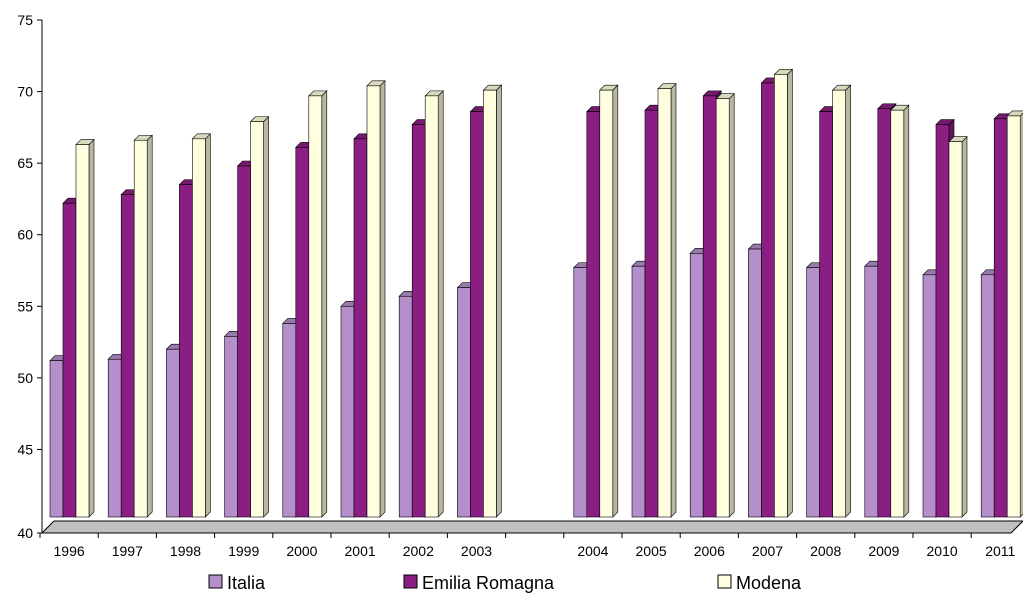 The image size is (1023, 596). Describe the element at coordinates (942, 551) in the screenshot. I see `x-tick-label: 2010` at that location.